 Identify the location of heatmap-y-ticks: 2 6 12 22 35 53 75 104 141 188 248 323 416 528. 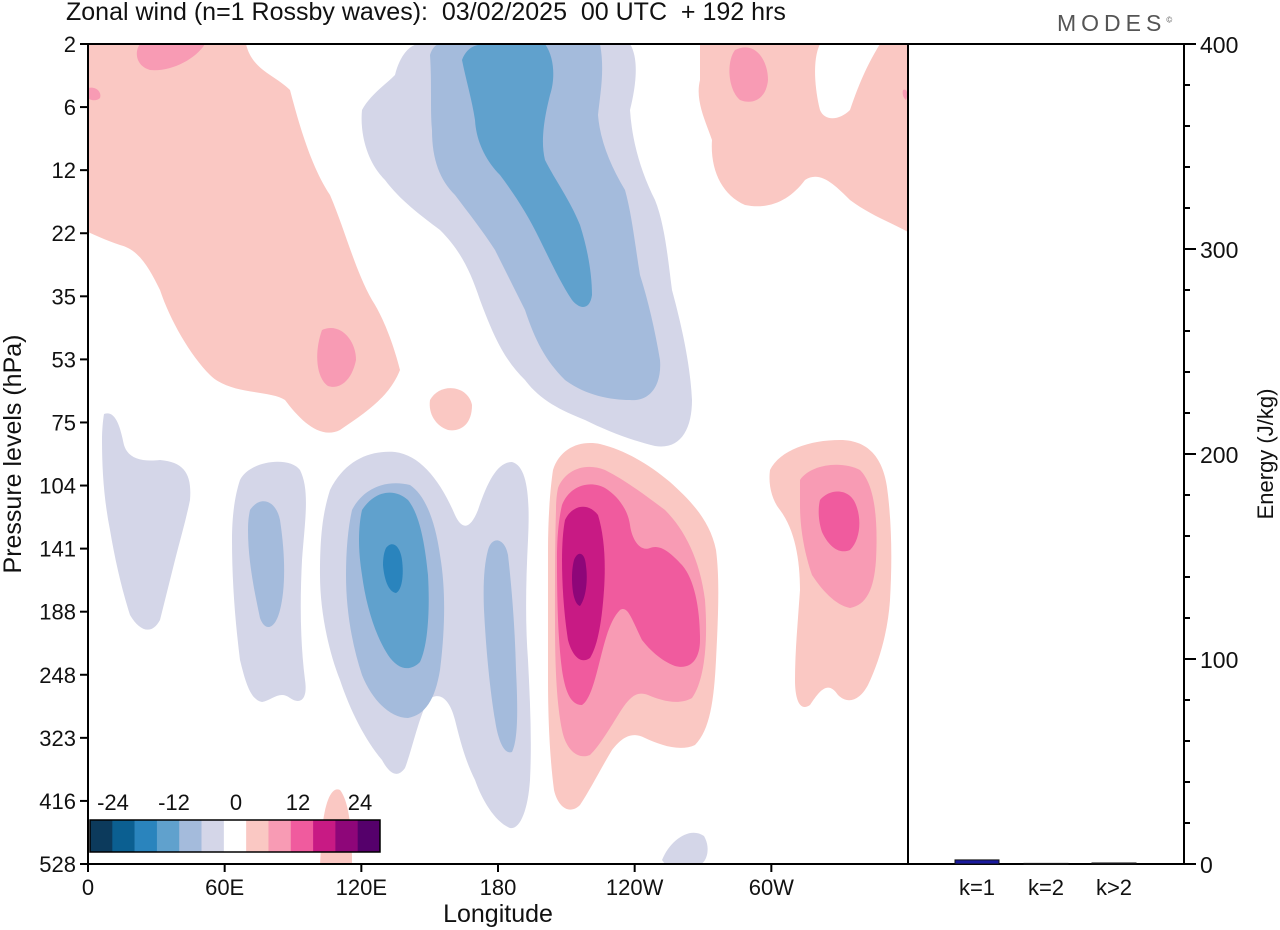
(63, 454).